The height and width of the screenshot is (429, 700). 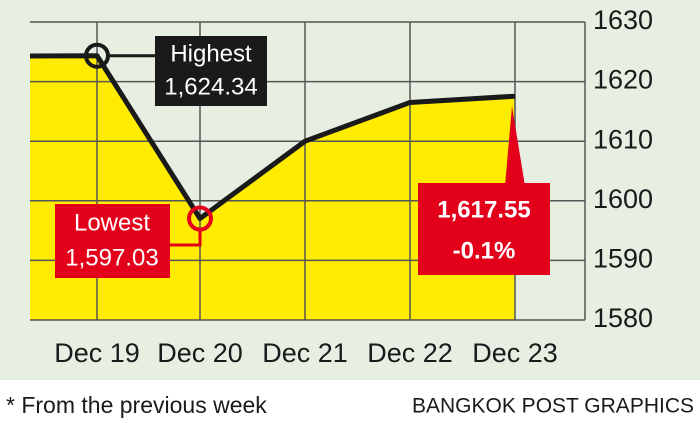 I want to click on footnote: * From the previous week, so click(x=136, y=405).